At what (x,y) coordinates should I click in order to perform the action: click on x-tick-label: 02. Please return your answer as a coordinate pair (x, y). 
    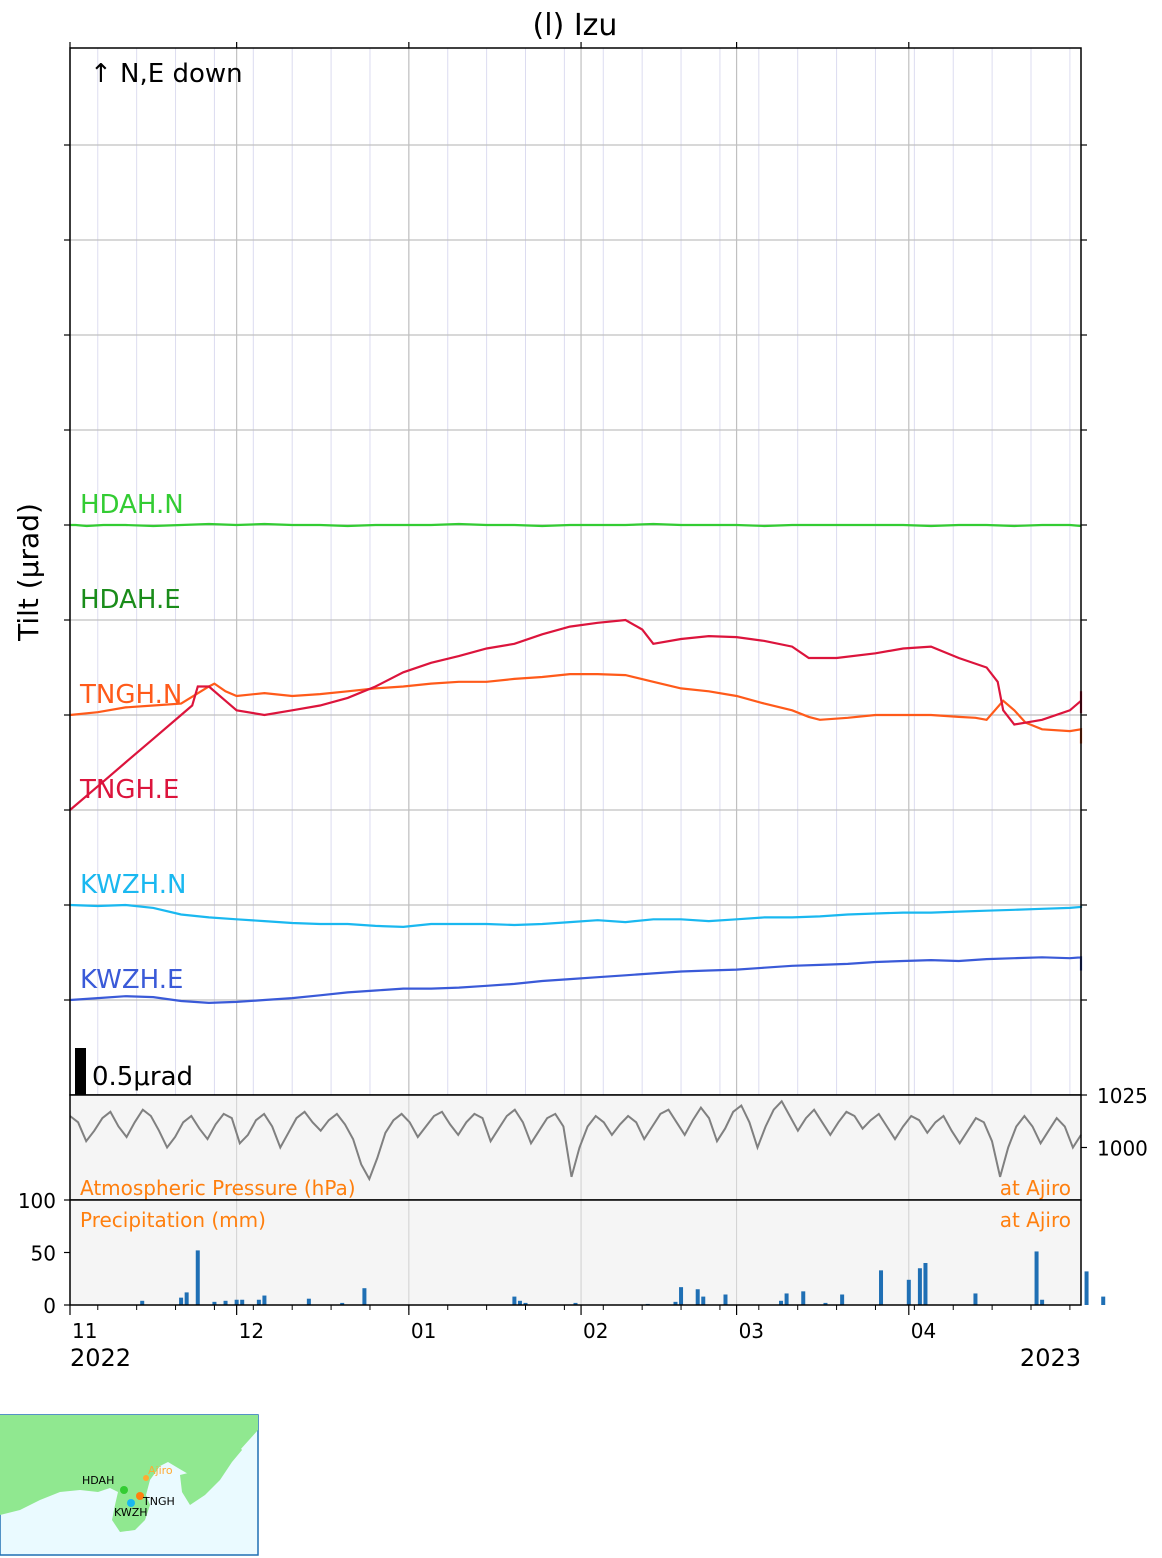
    Looking at the image, I should click on (595, 1331).